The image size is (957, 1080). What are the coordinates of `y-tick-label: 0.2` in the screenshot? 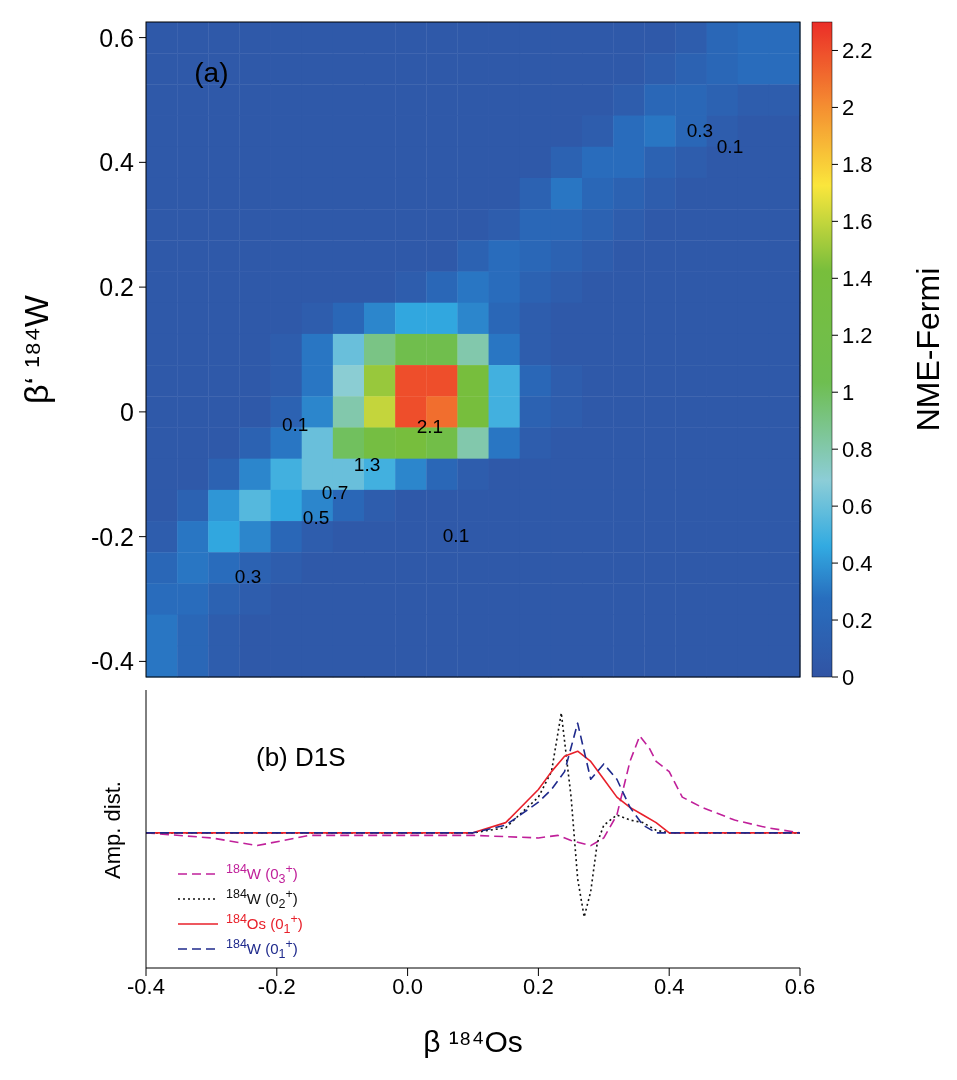 It's located at (116, 287).